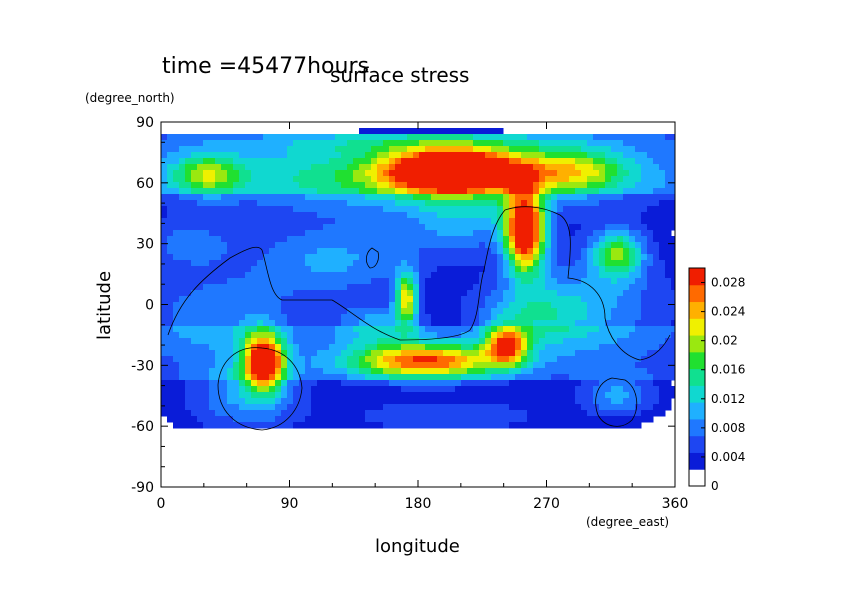 Image resolution: width=842 pixels, height=595 pixels. What do you see at coordinates (372, 258) in the screenshot?
I see `coastline-island` at bounding box center [372, 258].